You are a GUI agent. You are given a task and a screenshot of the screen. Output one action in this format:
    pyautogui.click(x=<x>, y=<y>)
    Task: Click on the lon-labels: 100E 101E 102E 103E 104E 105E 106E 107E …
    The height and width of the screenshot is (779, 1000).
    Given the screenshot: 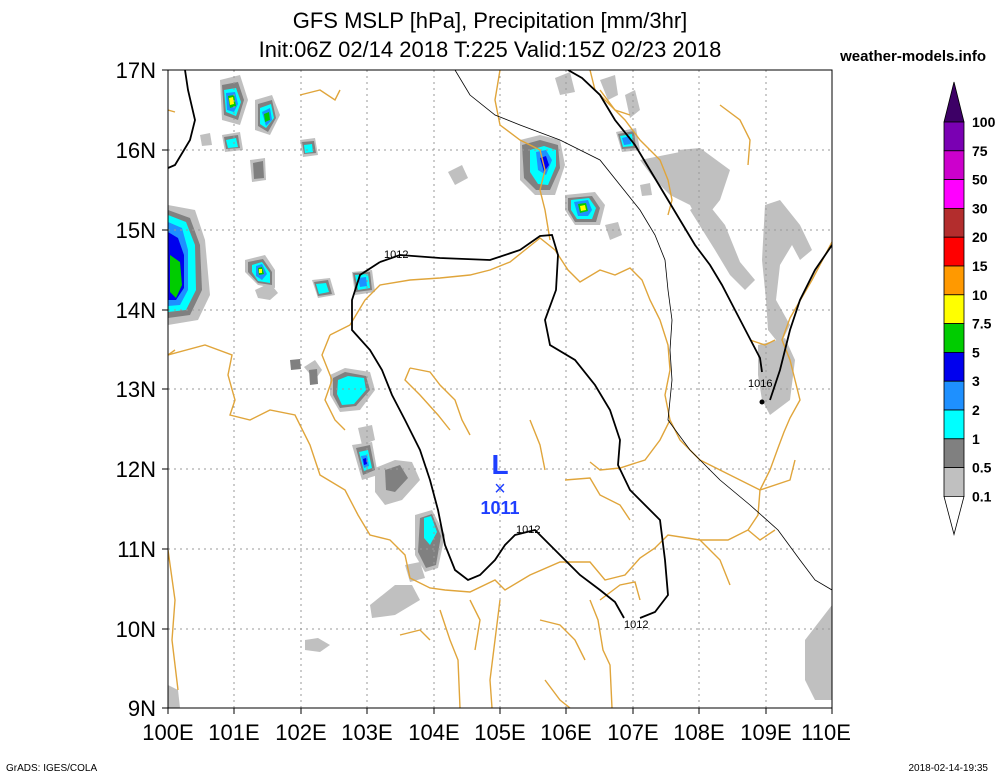 What is the action you would take?
    pyautogui.click(x=496, y=732)
    